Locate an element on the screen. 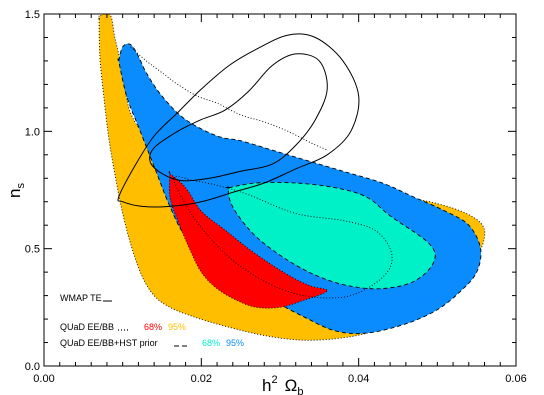 The image size is (544, 395). y-axis-title-n: n is located at coordinates (14, 193).